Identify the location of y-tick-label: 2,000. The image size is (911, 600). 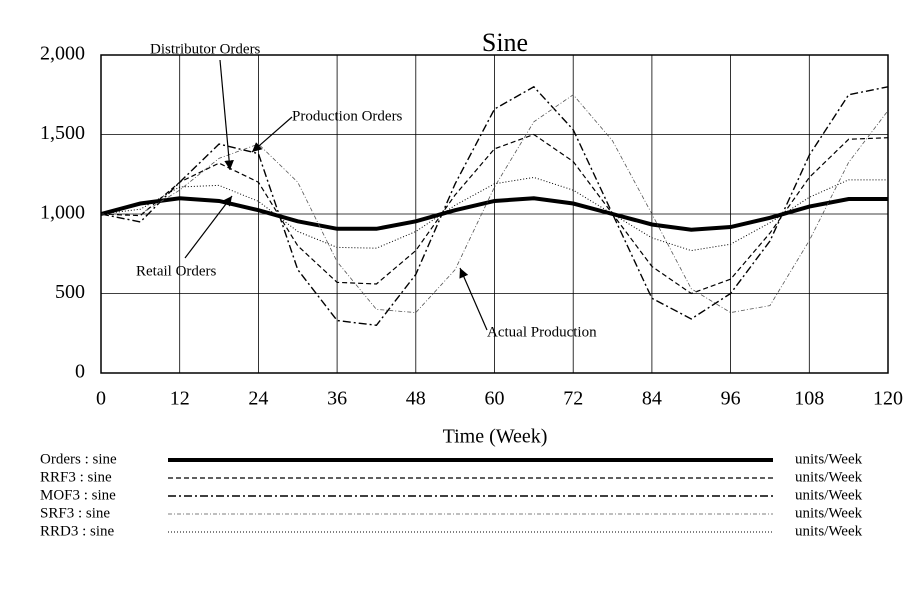
(62, 54).